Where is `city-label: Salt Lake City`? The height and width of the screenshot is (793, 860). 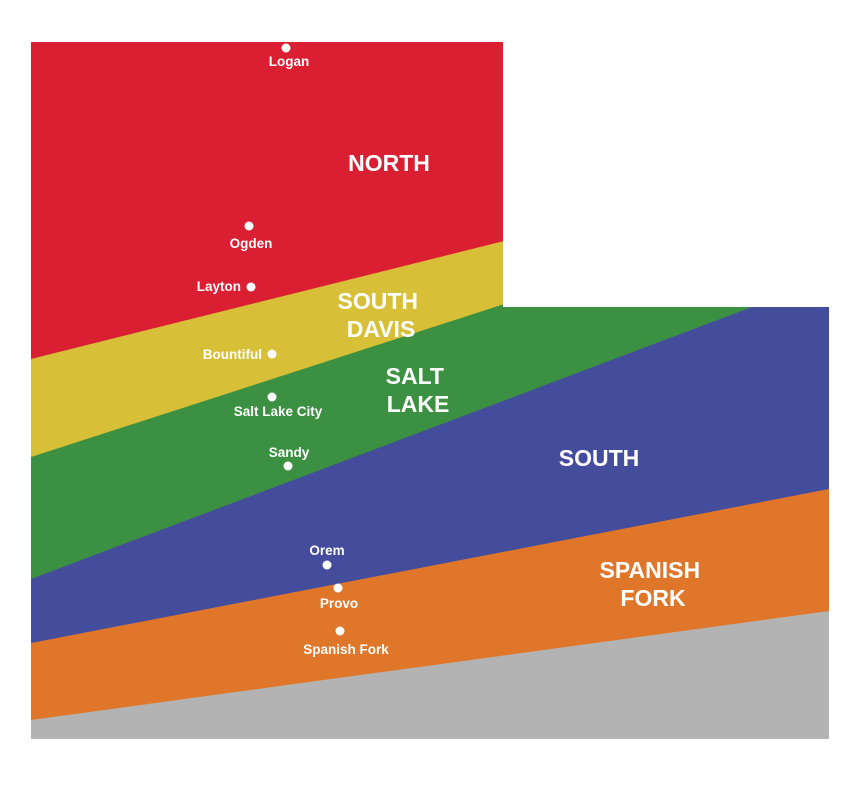
city-label: Salt Lake City is located at coordinates (278, 411).